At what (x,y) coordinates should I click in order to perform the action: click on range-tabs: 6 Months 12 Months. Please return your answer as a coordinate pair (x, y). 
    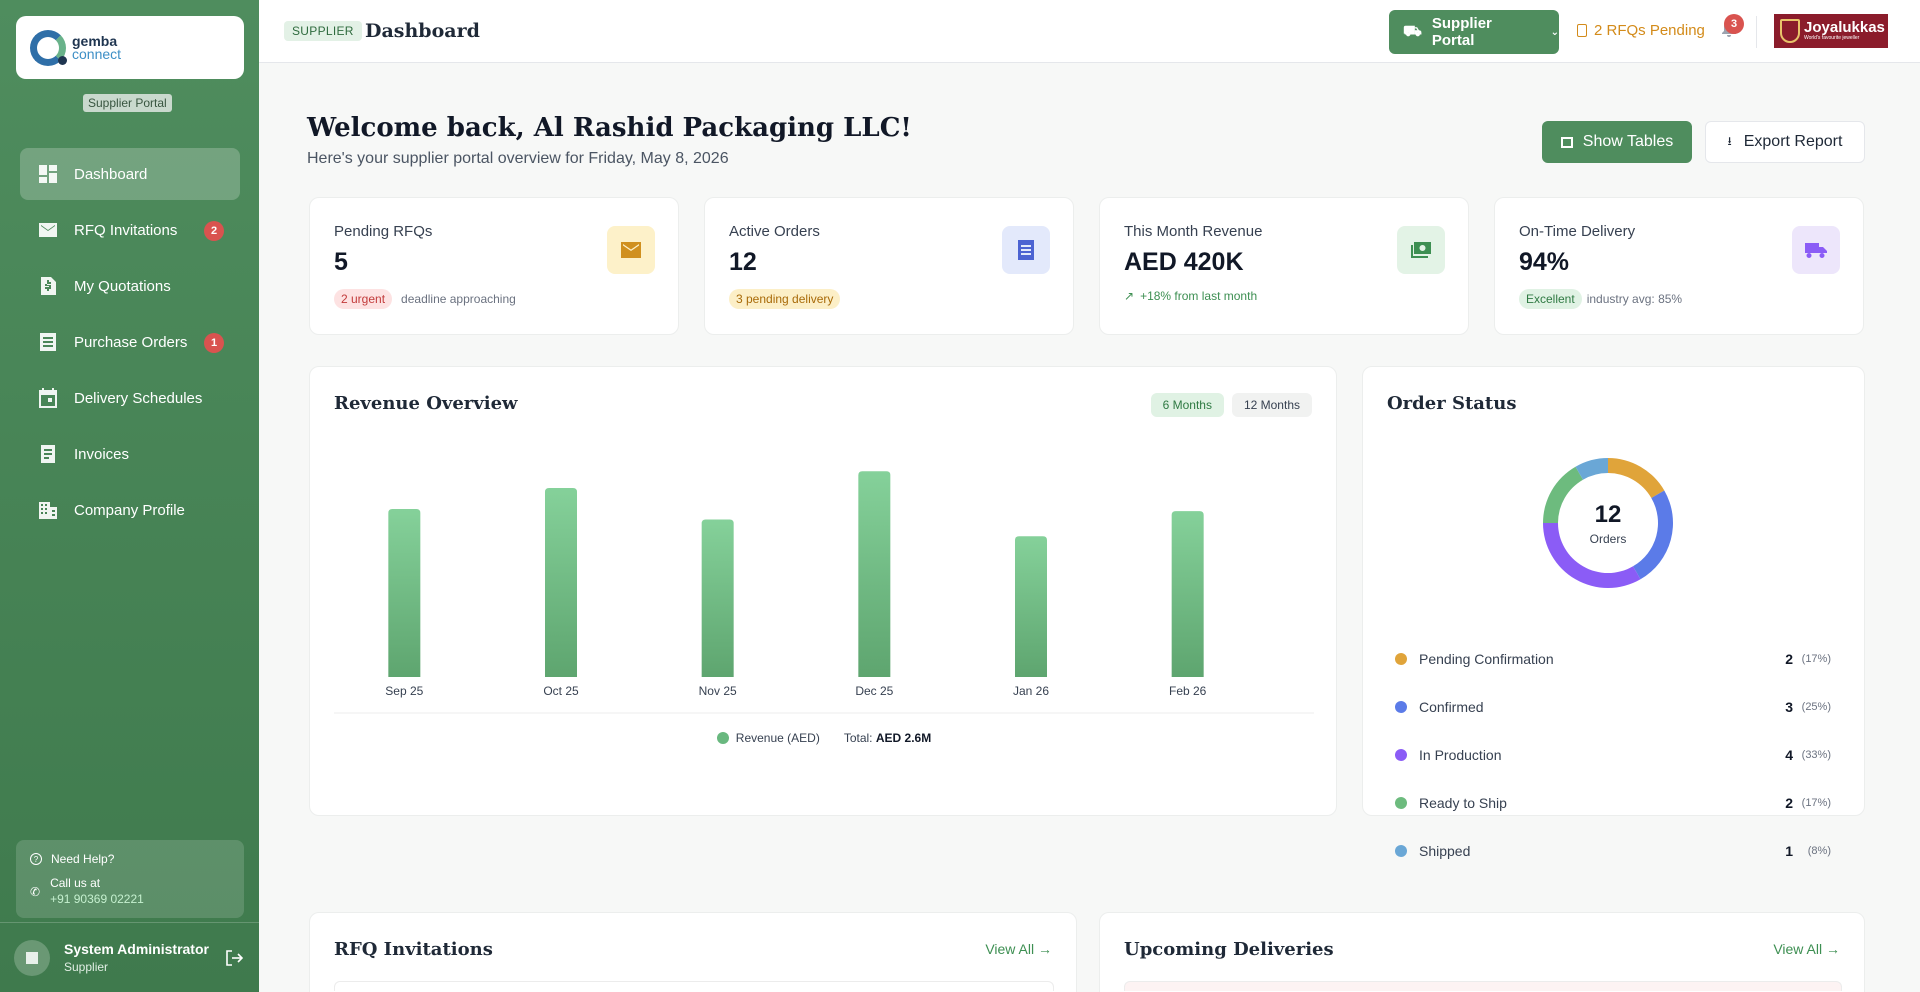
    Looking at the image, I should click on (1227, 405).